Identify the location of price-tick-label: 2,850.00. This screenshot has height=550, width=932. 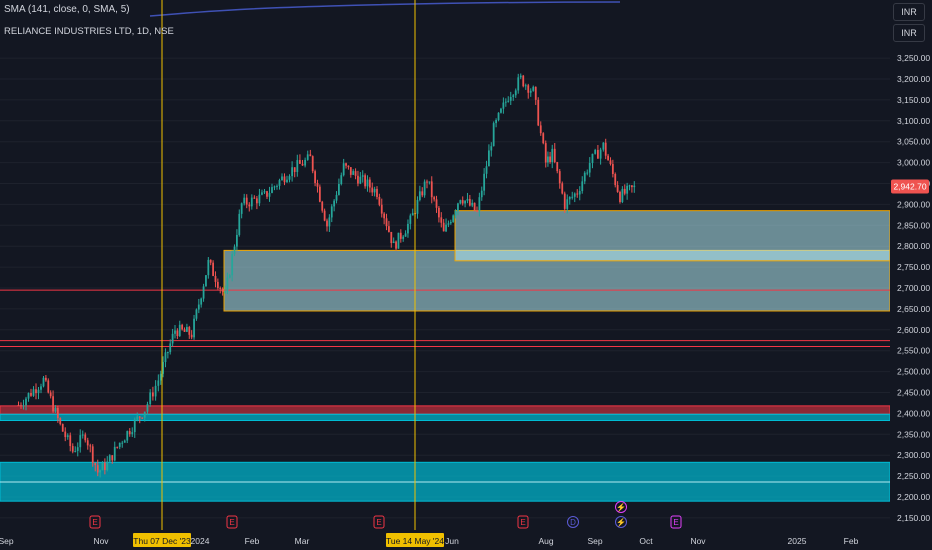
(913, 225).